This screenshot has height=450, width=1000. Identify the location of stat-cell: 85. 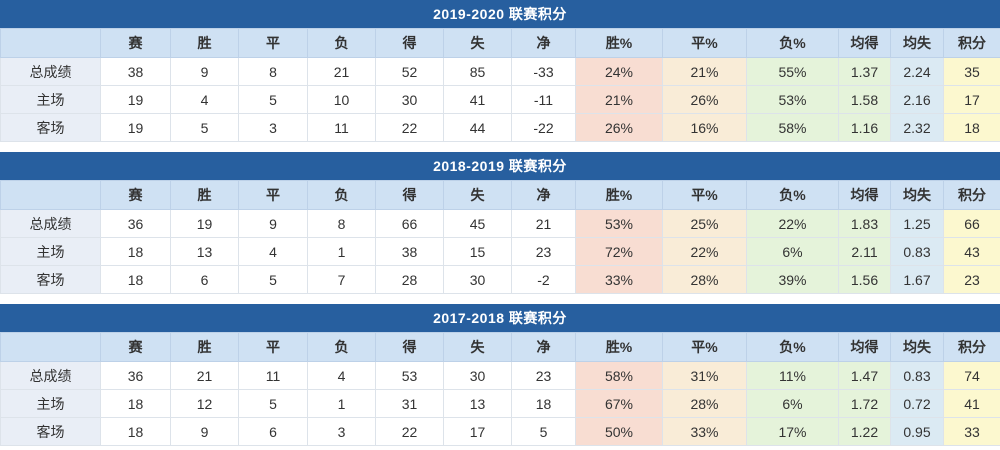
(477, 71).